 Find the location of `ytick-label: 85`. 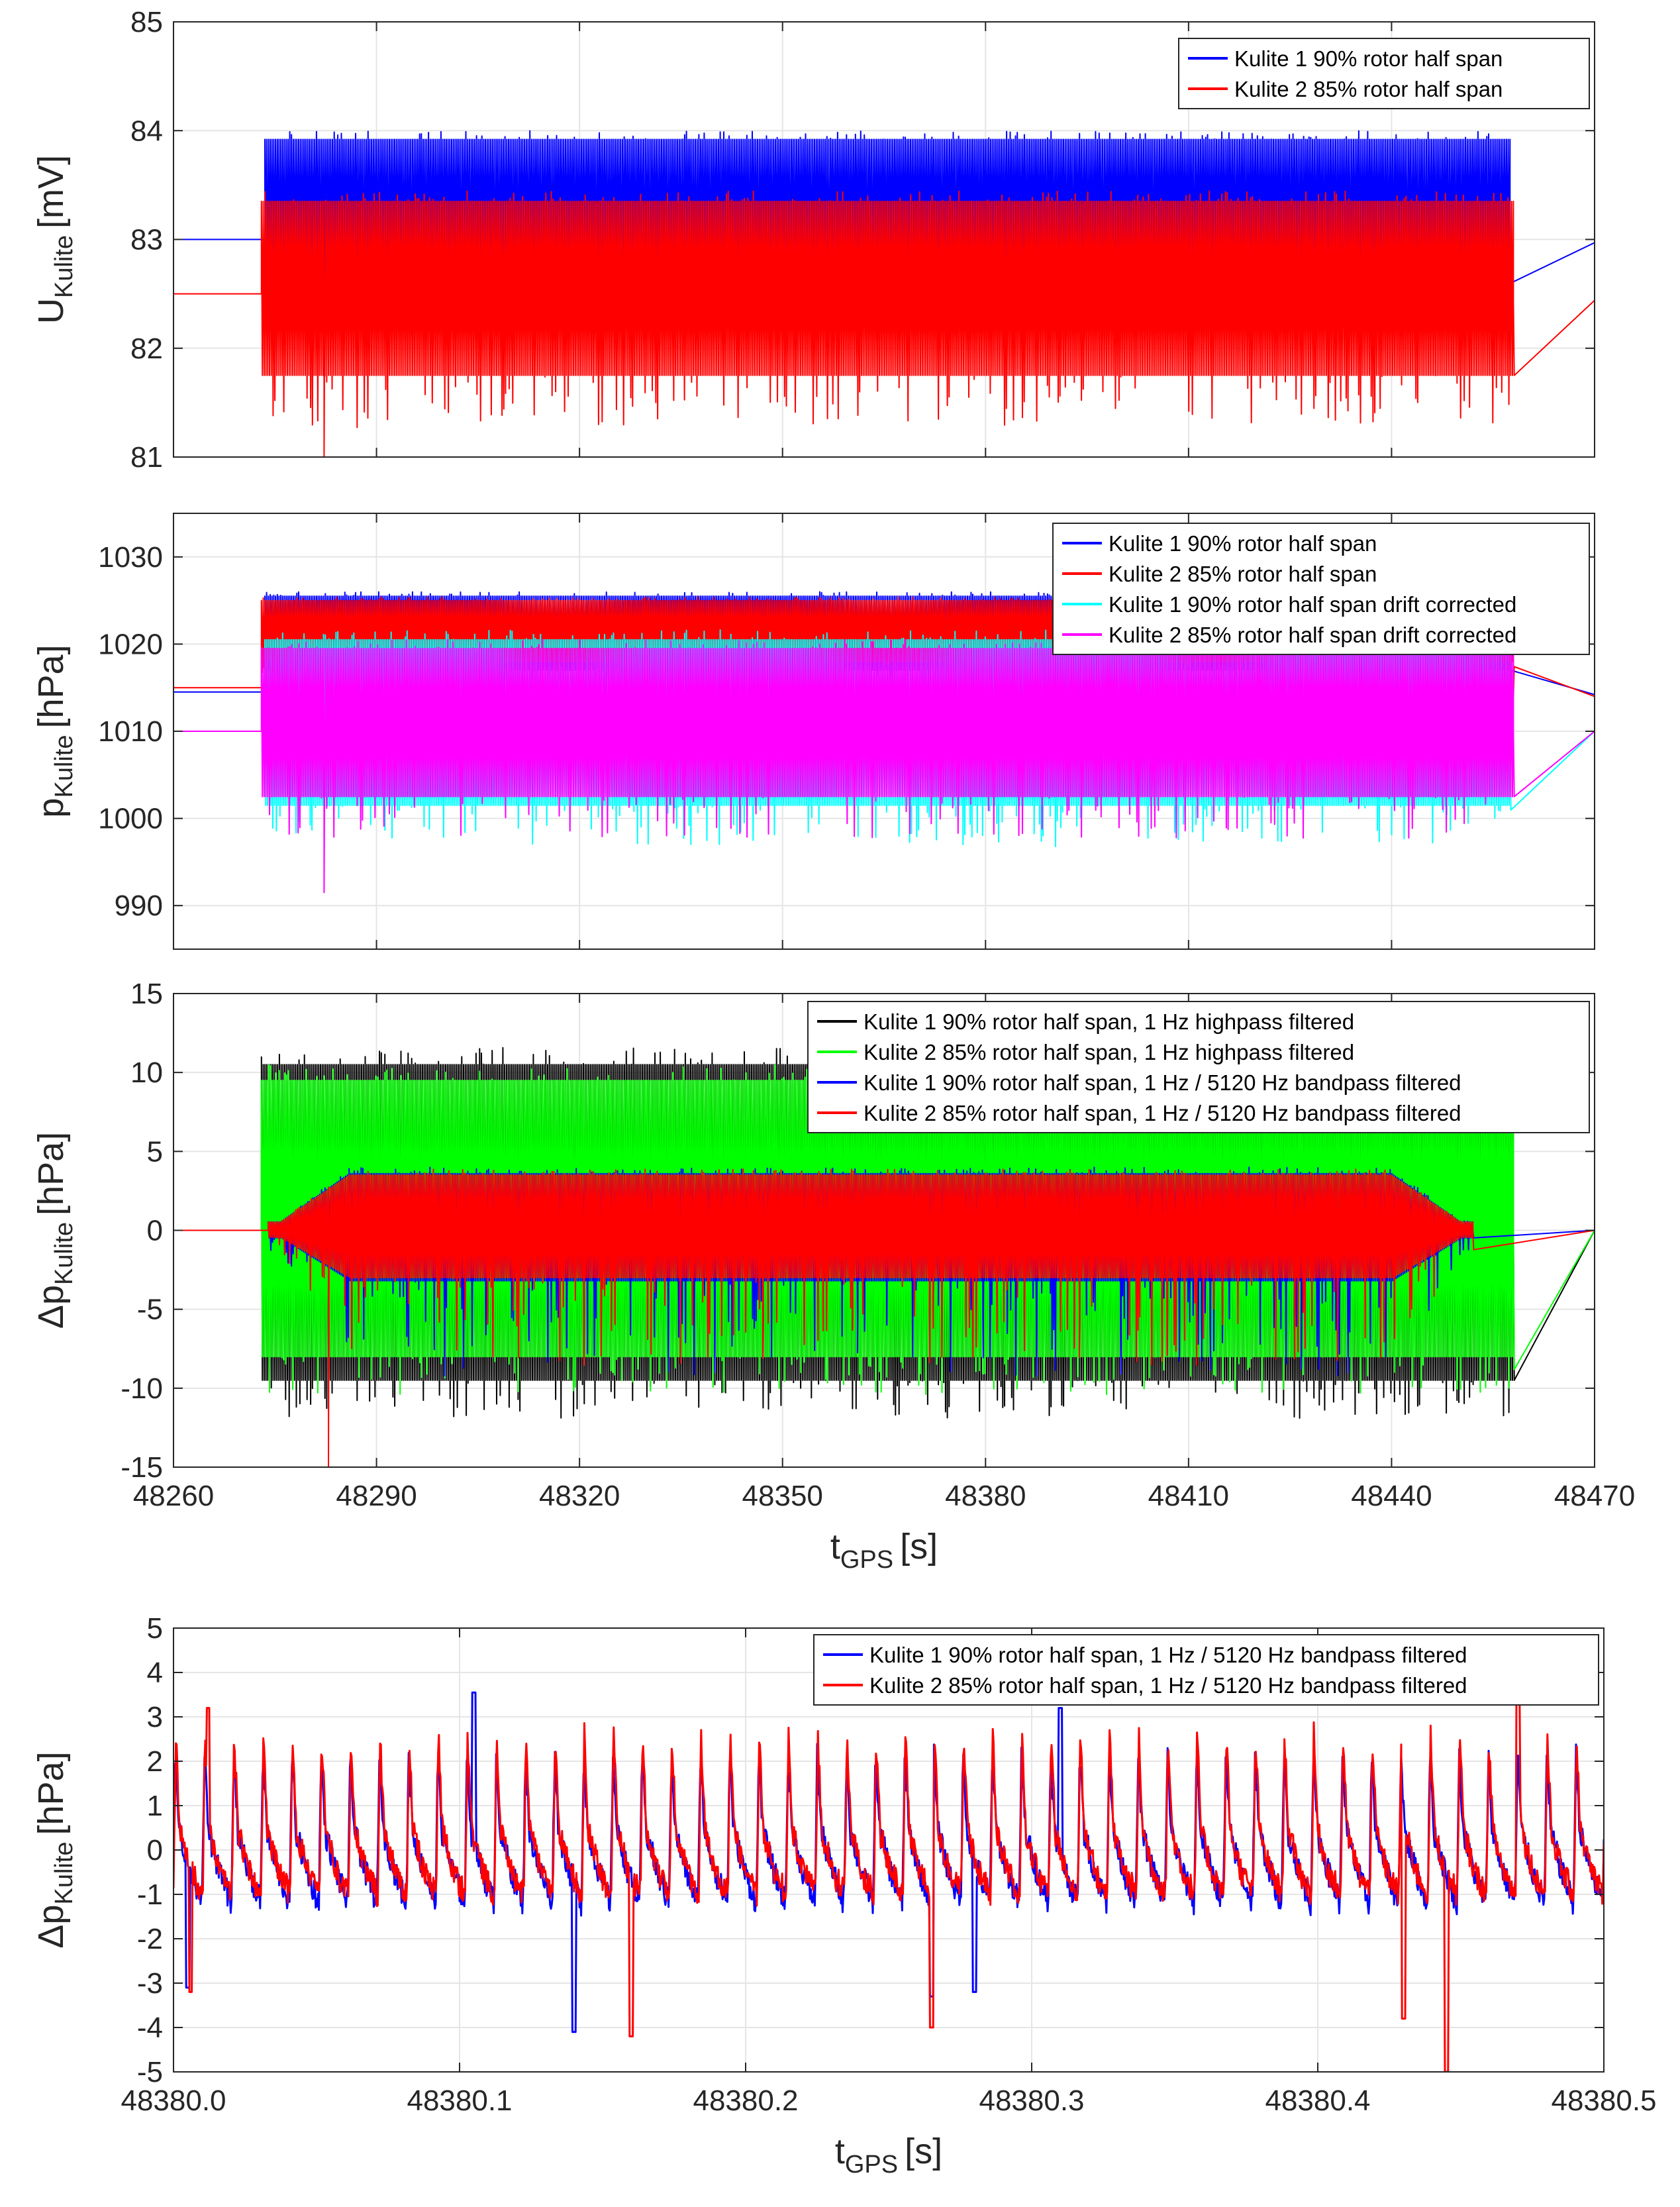

ytick-label: 85 is located at coordinates (146, 22).